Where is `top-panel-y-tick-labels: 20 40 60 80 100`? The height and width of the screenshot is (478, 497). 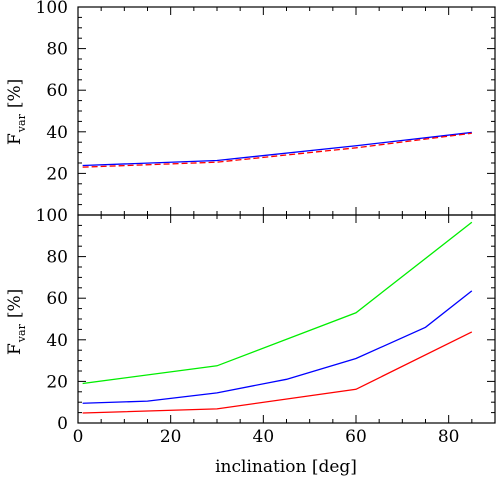 top-panel-y-tick-labels: 20 40 60 80 100 is located at coordinates (52, 92).